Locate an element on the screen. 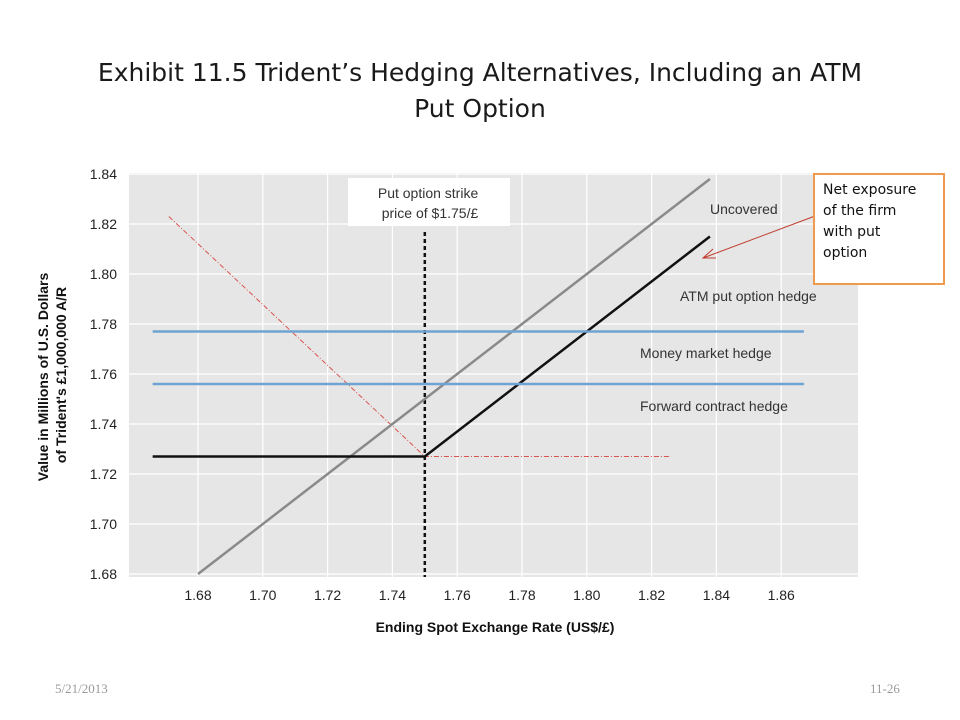  strike-label-line-2: price of $1.75/£ is located at coordinates (430, 213).